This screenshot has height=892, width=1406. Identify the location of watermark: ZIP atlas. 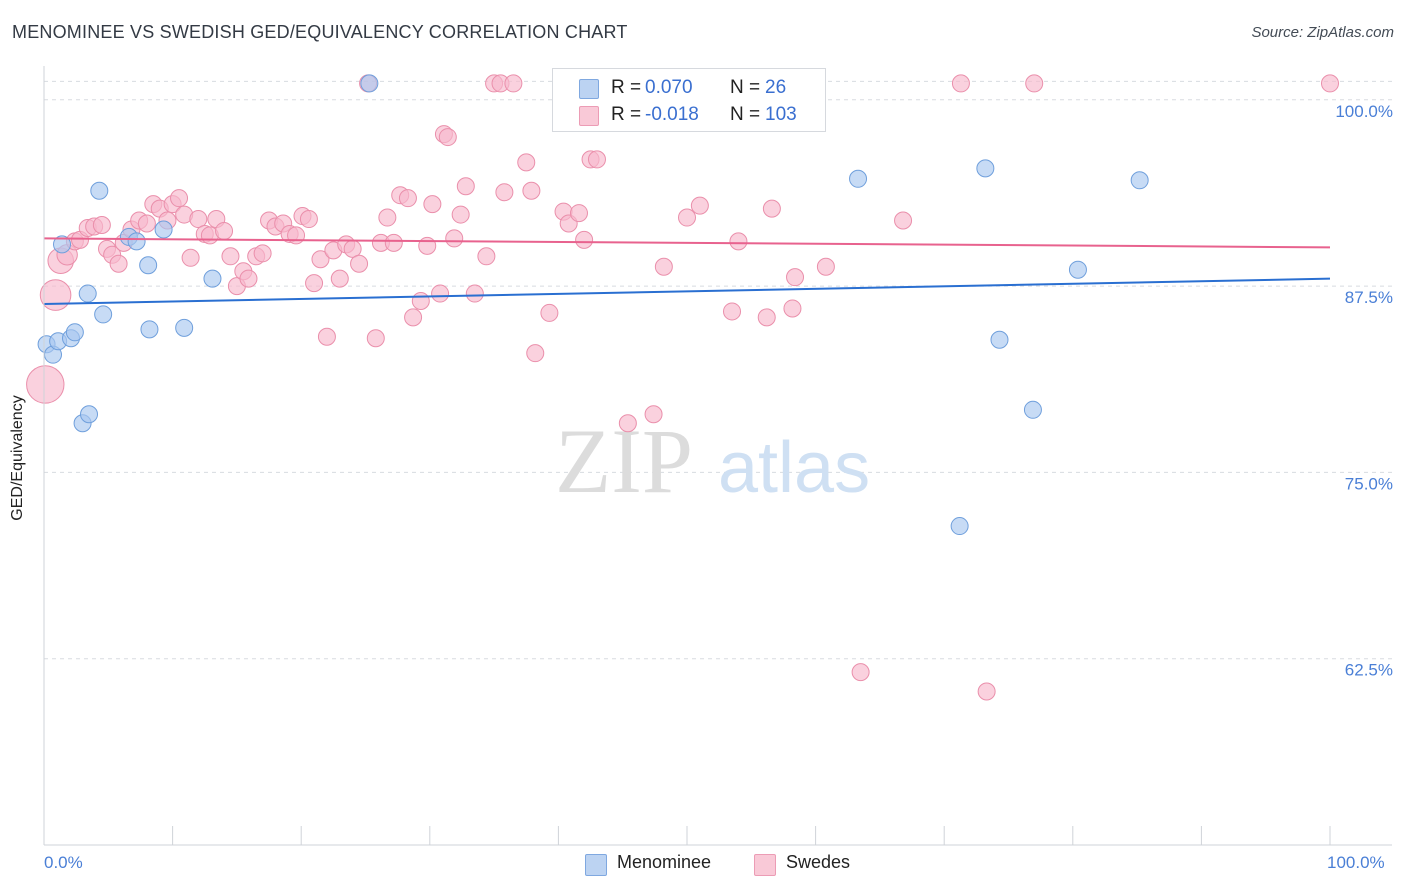
(712, 461).